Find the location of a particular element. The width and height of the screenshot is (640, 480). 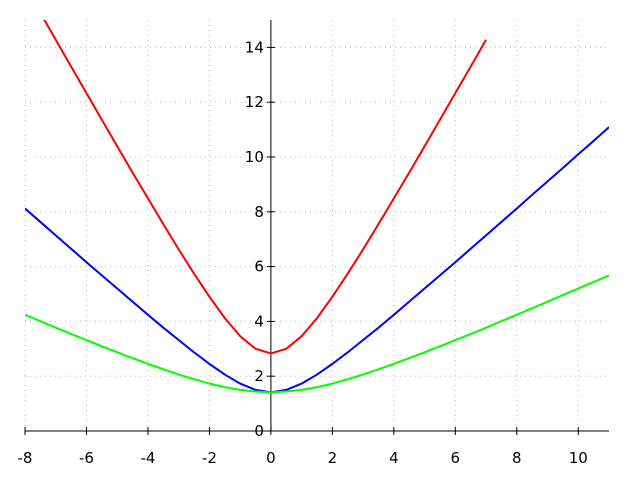

x-tick-label: 8 is located at coordinates (517, 458).